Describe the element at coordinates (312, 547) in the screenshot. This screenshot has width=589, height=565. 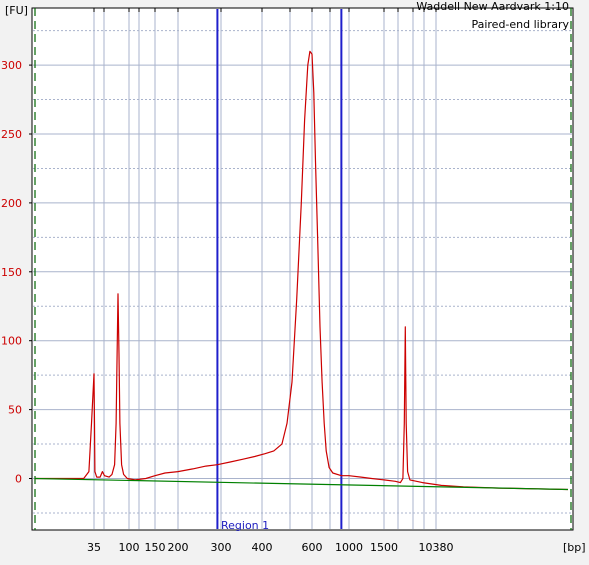
I see `x-tick-label: 600` at that location.